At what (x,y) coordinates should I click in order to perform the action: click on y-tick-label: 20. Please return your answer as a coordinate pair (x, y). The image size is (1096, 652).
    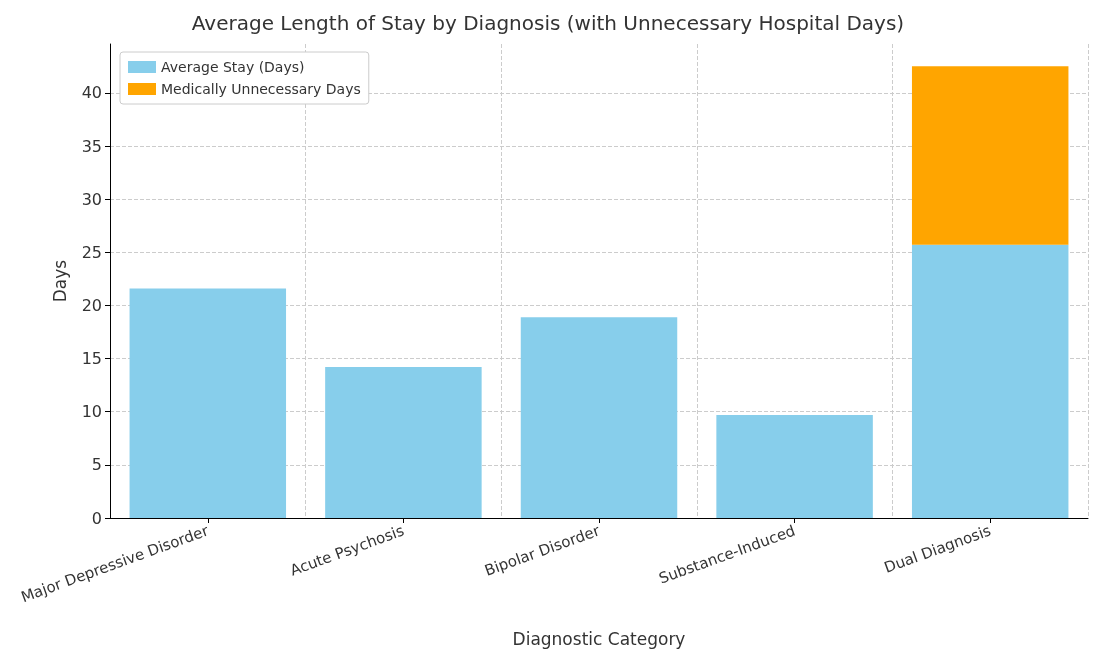
    Looking at the image, I should click on (91, 305).